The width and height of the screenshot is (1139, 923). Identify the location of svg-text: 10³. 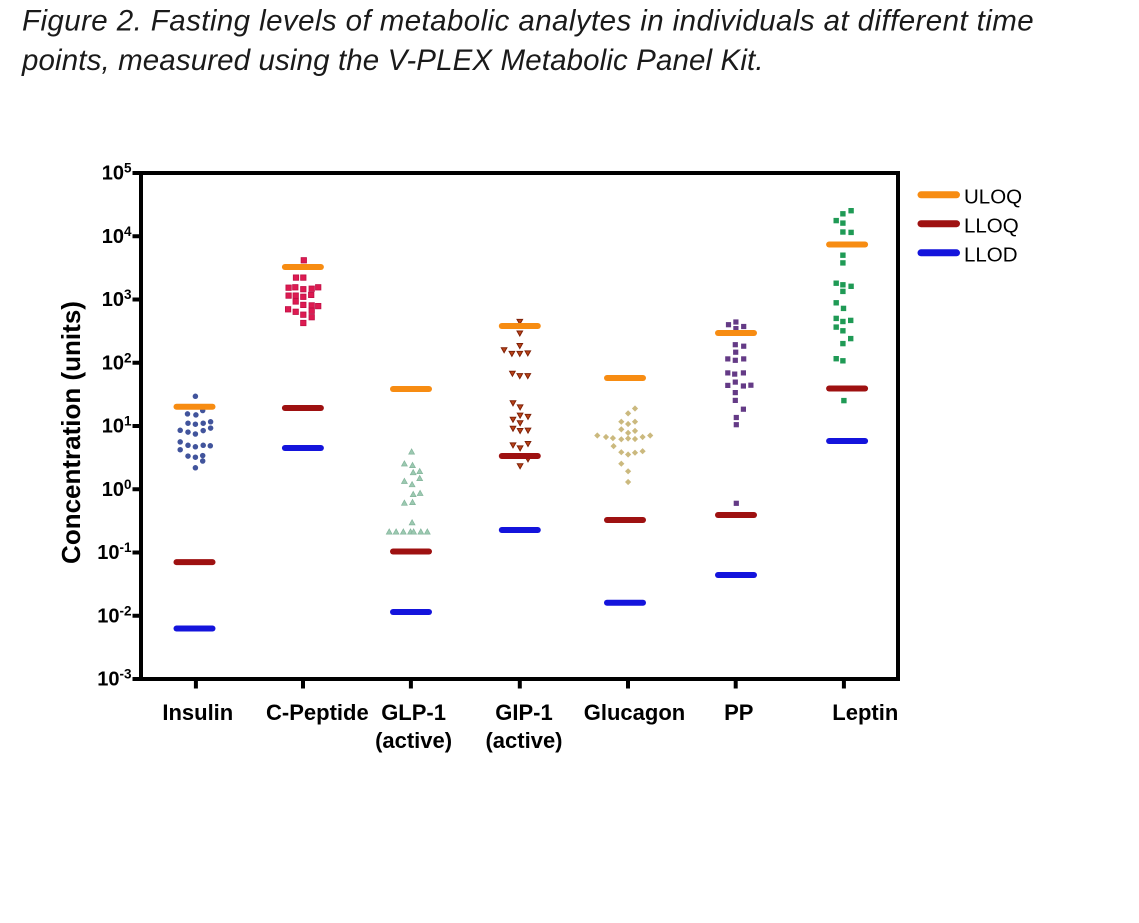
(117, 299).